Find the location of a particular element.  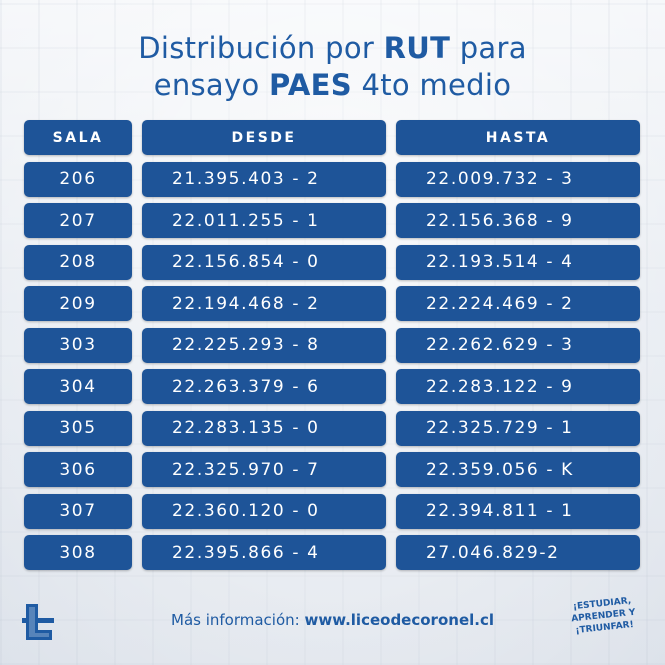

cell-desde: 22.011.255 - 1 is located at coordinates (264, 220).